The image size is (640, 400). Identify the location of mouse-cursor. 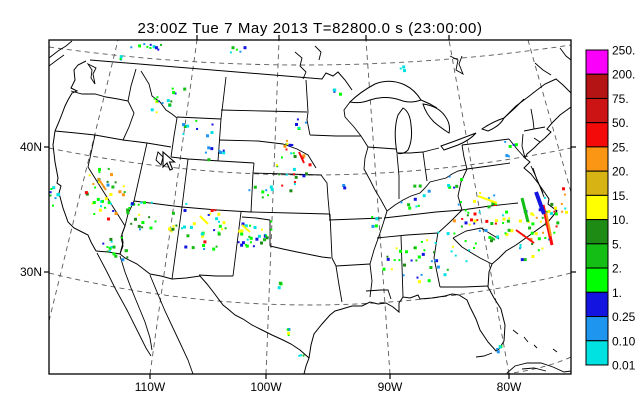
(169, 160).